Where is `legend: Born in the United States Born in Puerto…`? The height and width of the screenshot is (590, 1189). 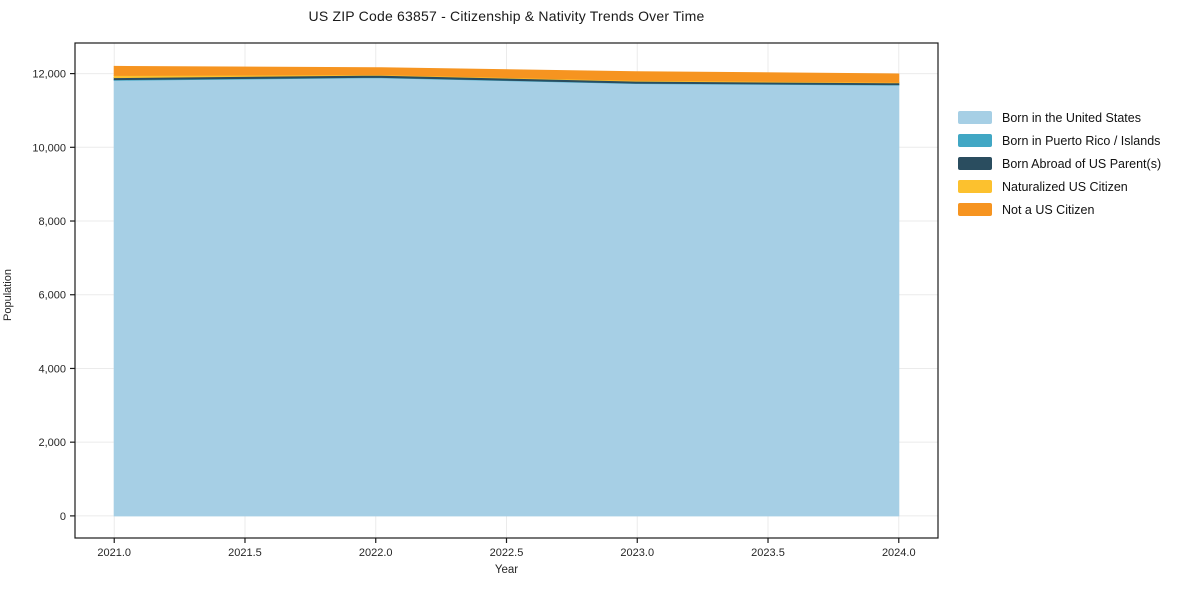 legend: Born in the United States Born in Puerto… is located at coordinates (1059, 163).